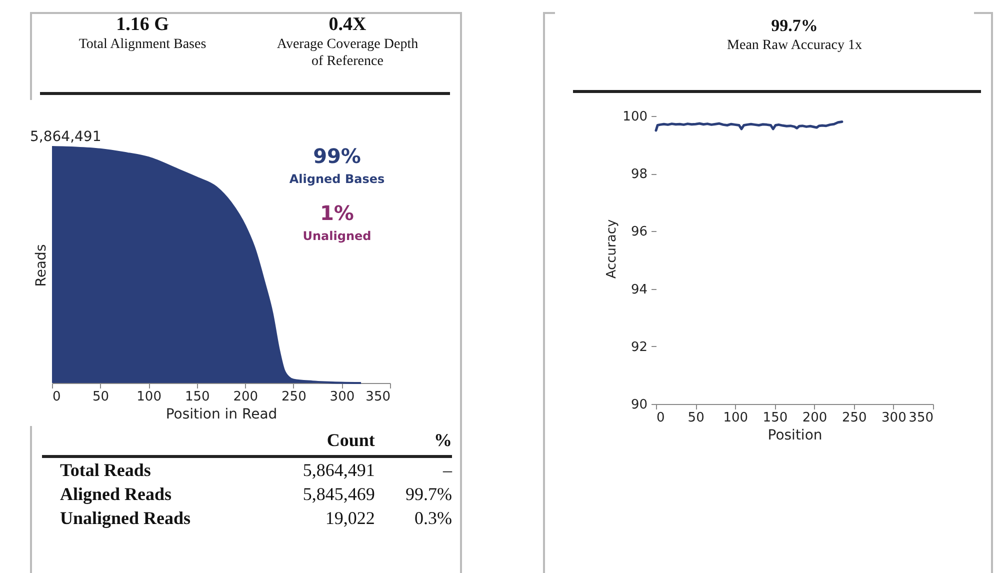 The image size is (999, 573). I want to click on text: 1.16 G, so click(142, 25).